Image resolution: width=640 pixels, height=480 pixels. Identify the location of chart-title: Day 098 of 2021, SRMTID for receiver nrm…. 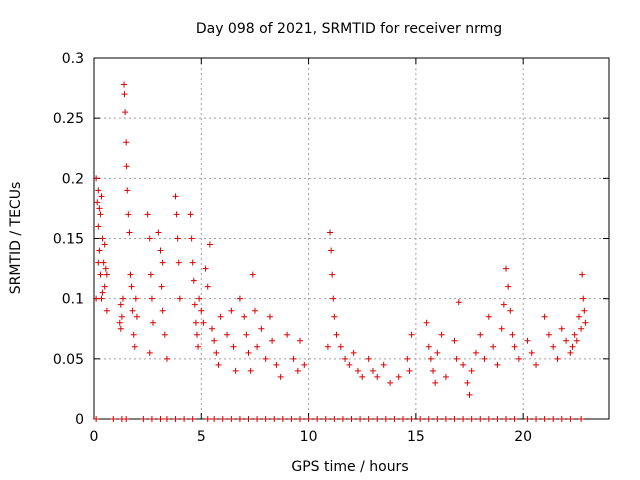
(349, 29).